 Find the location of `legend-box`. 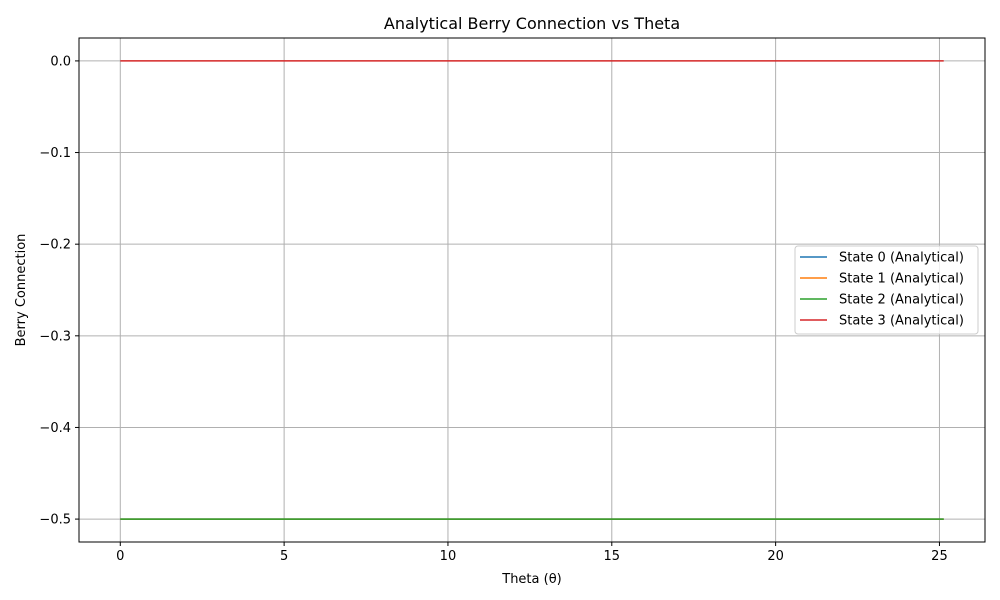

legend-box is located at coordinates (886, 290).